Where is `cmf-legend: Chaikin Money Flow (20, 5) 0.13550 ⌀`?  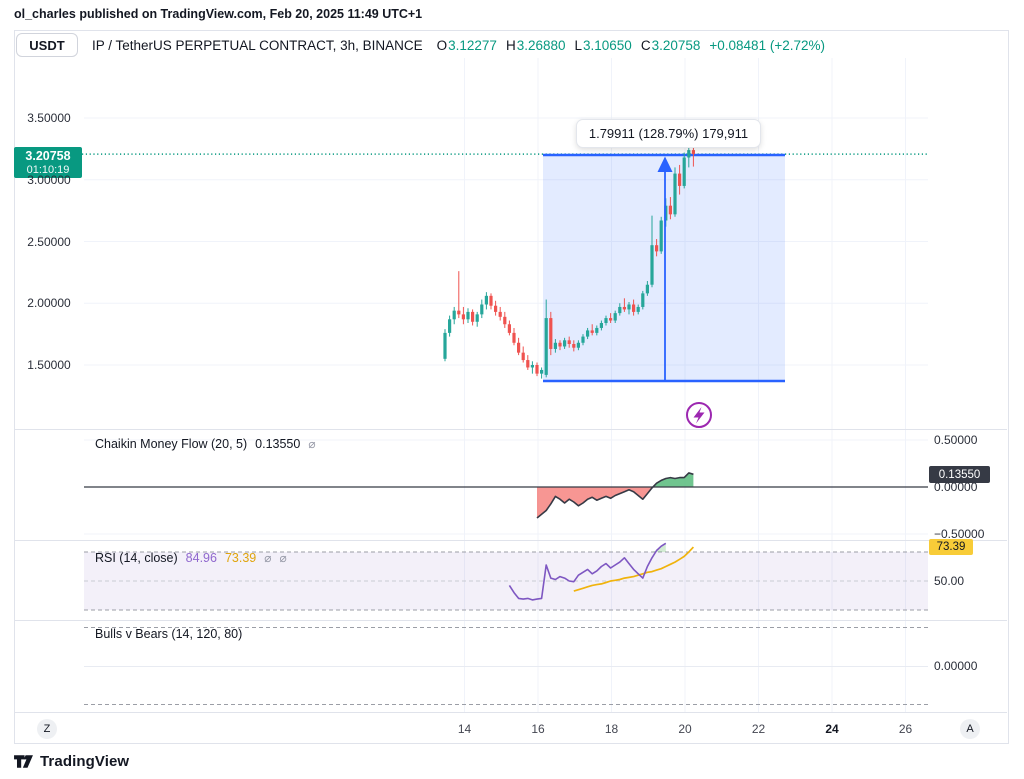
cmf-legend: Chaikin Money Flow (20, 5) 0.13550 ⌀ is located at coordinates (205, 444).